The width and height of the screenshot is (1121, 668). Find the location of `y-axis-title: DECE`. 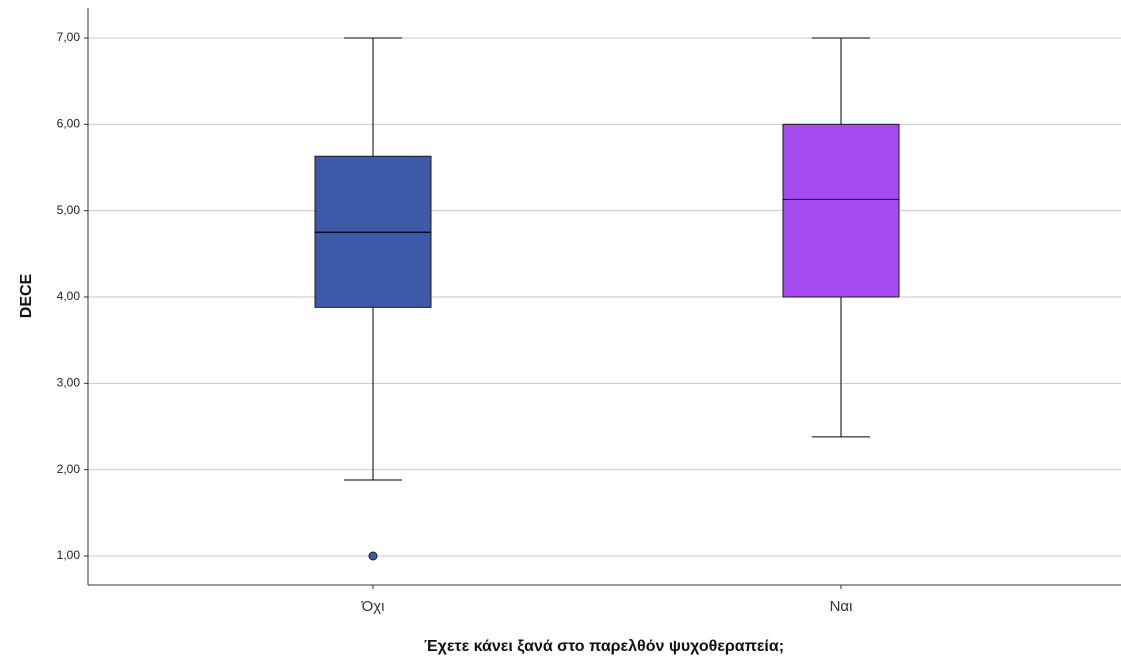

y-axis-title: DECE is located at coordinates (26, 295).